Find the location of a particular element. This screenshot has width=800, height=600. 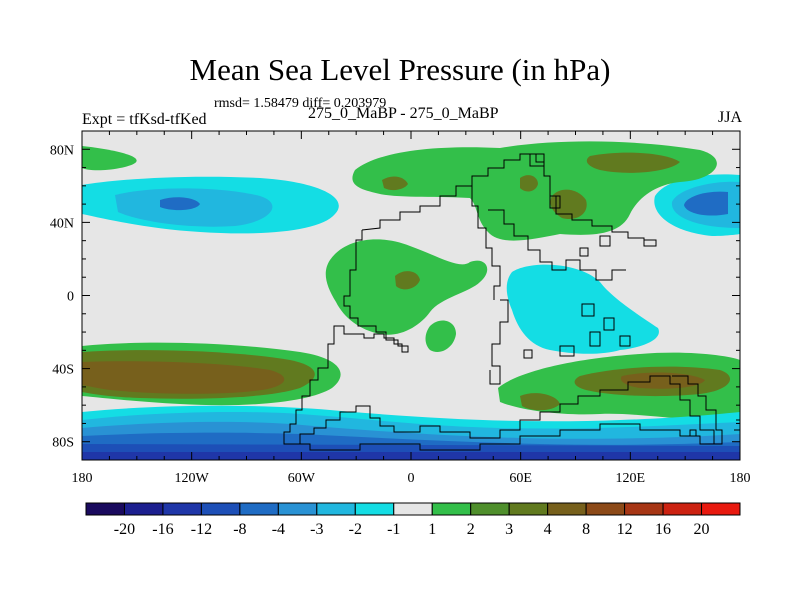

antarctic-coast is located at coordinates (503, 437).